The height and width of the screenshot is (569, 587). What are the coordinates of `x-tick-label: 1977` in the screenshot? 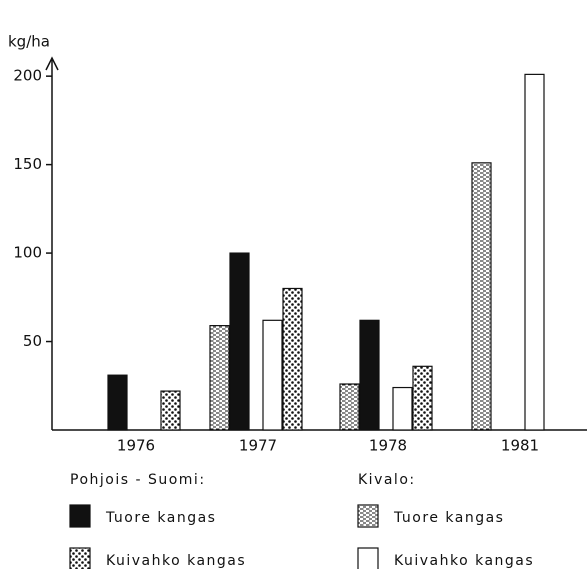 It's located at (258, 446).